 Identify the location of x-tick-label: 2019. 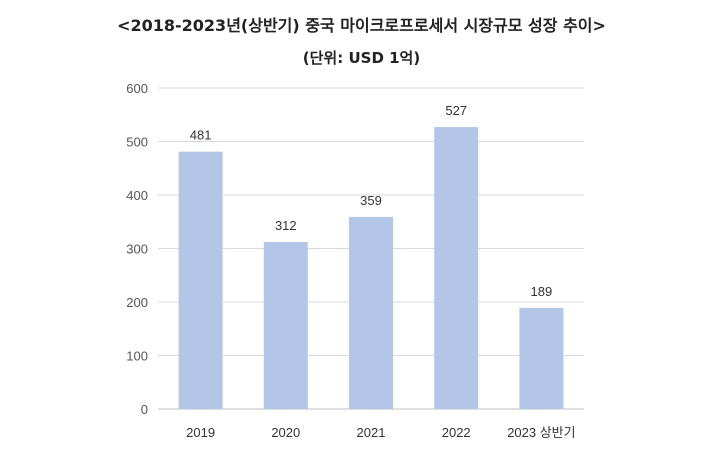
(200, 432).